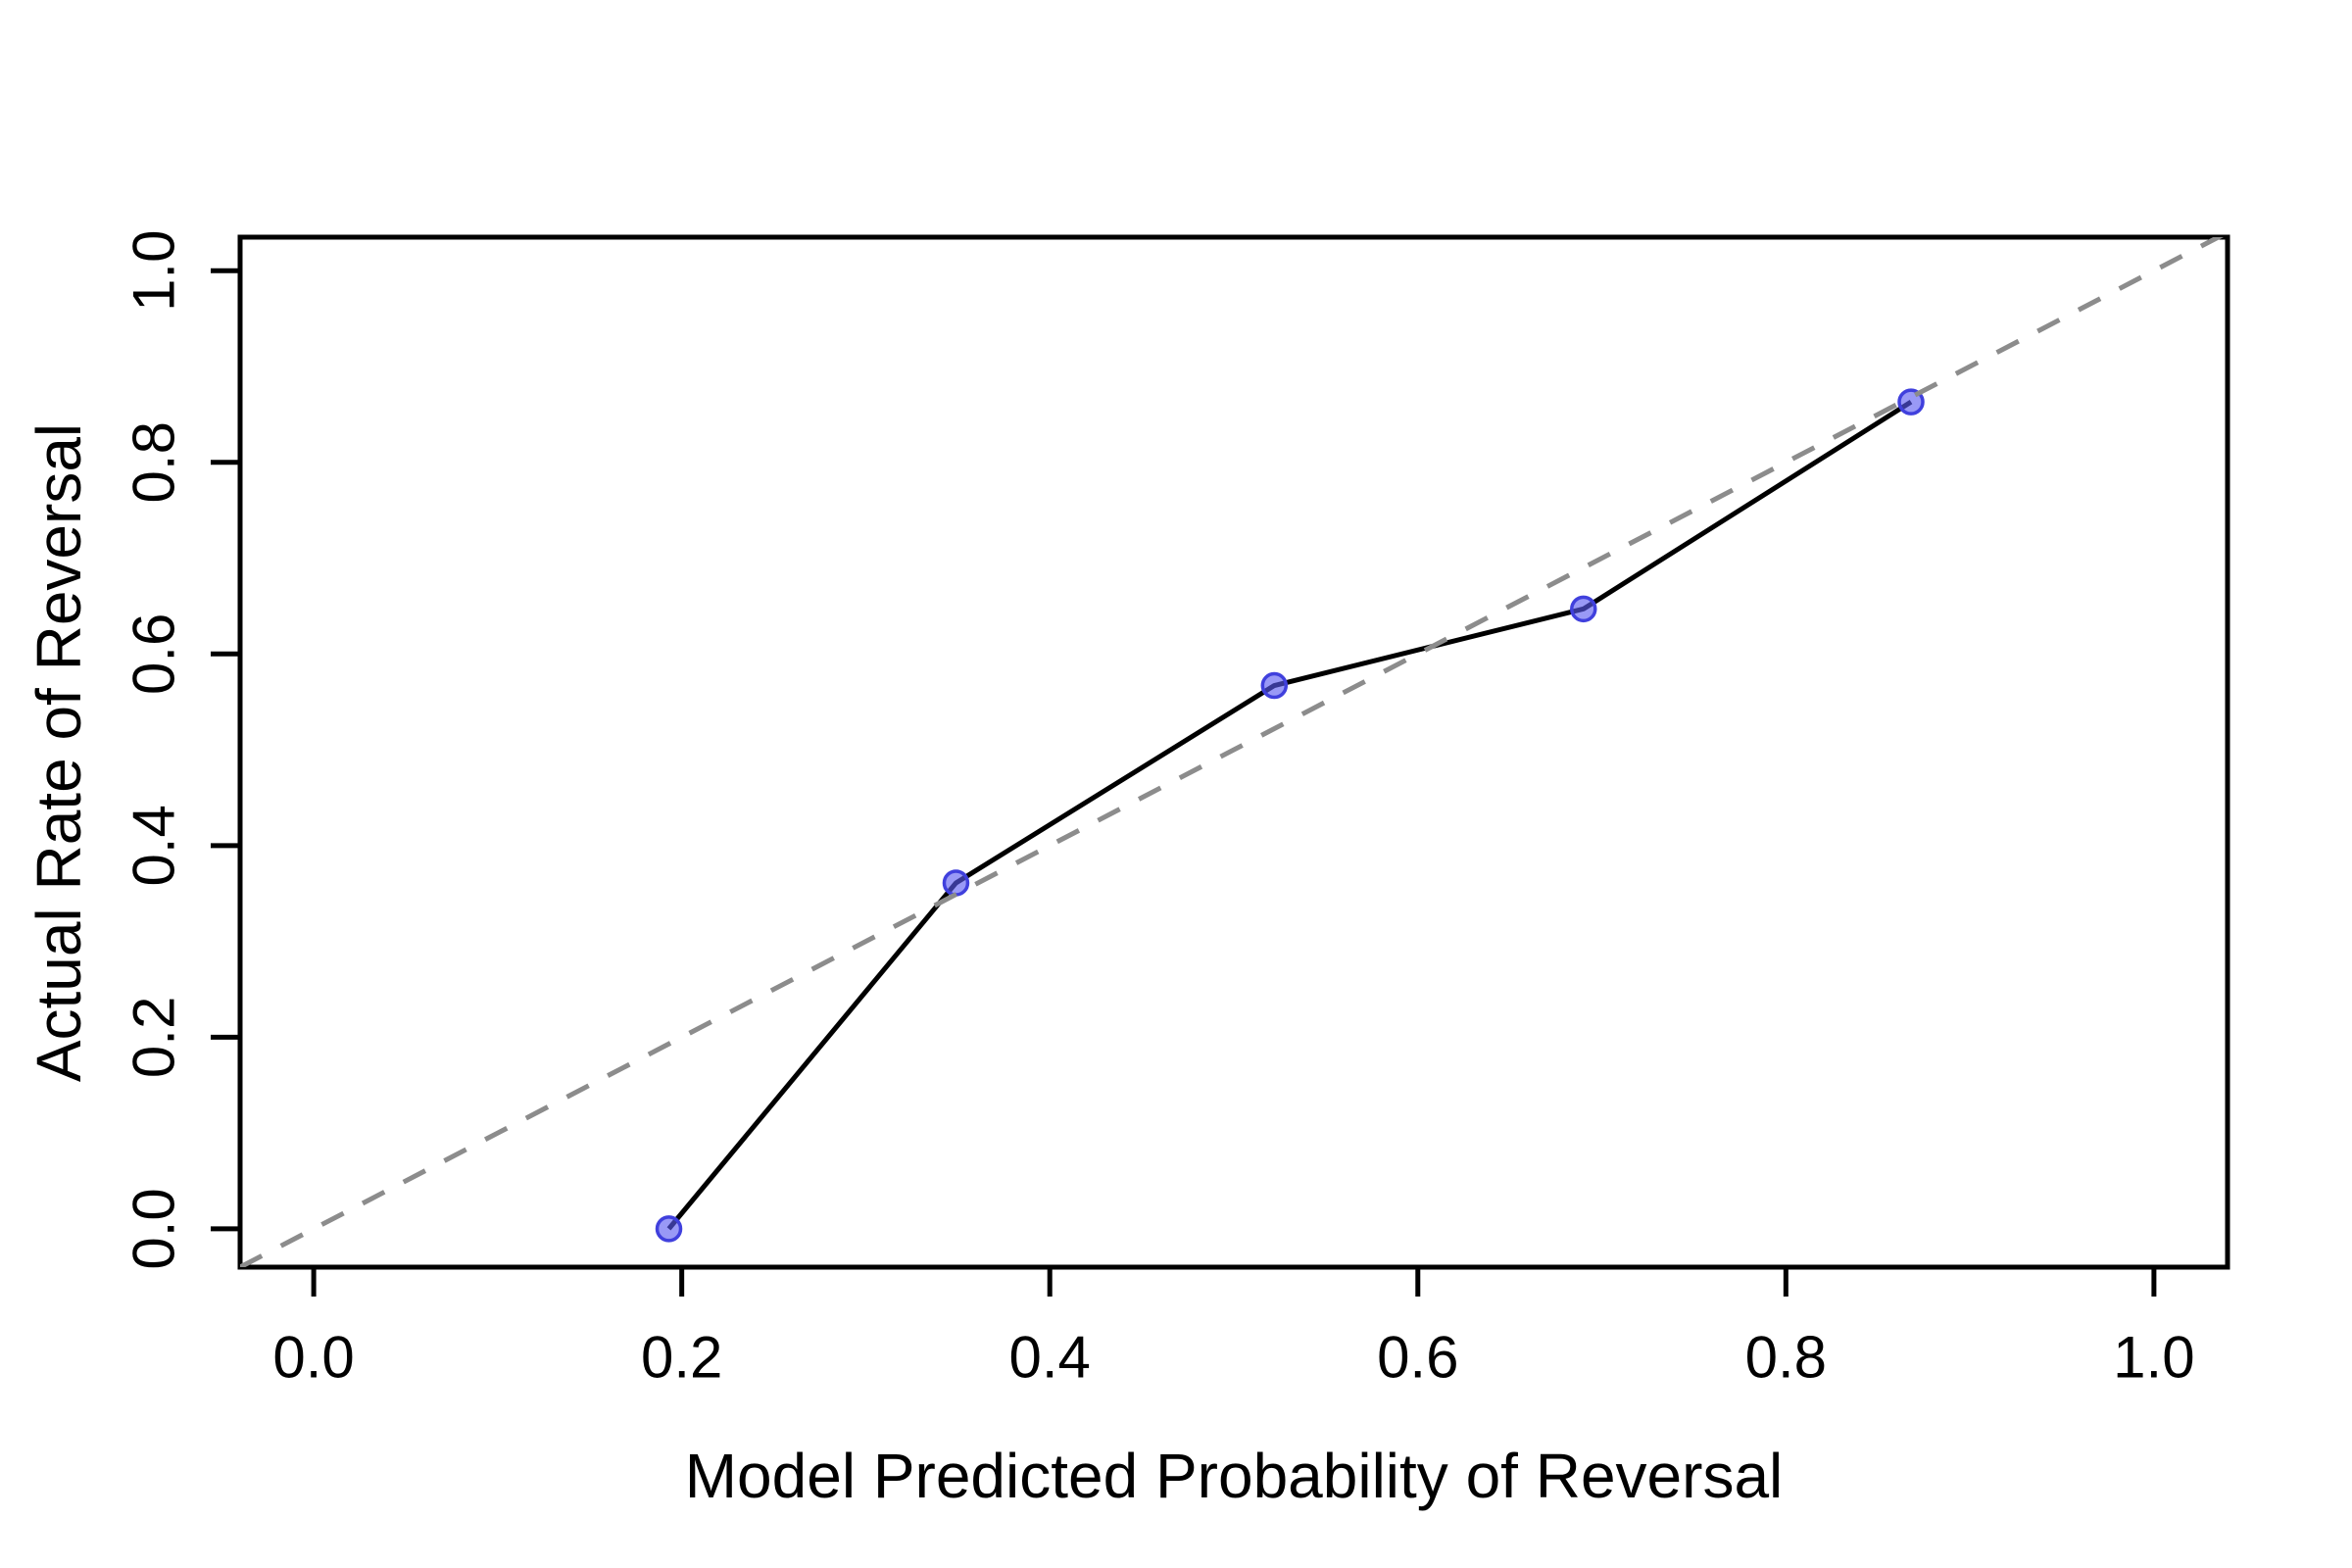  I want to click on x-tick-label: 0.2, so click(681, 1358).